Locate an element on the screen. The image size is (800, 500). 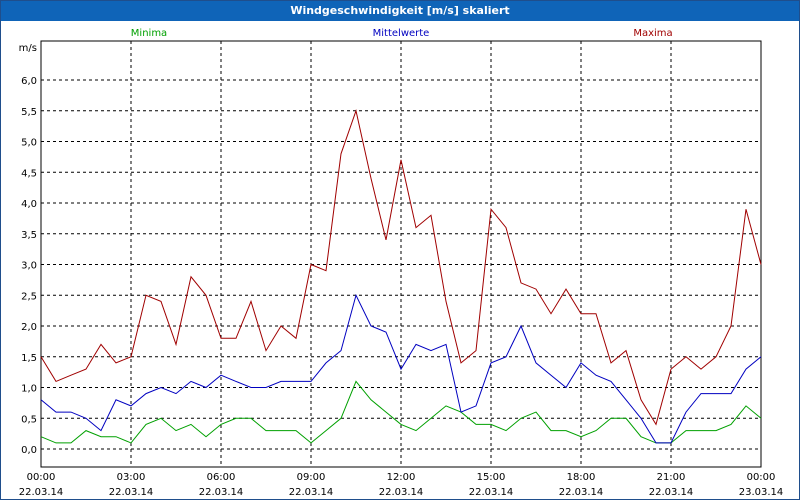
x-tick-time: 06:00 is located at coordinates (221, 477).